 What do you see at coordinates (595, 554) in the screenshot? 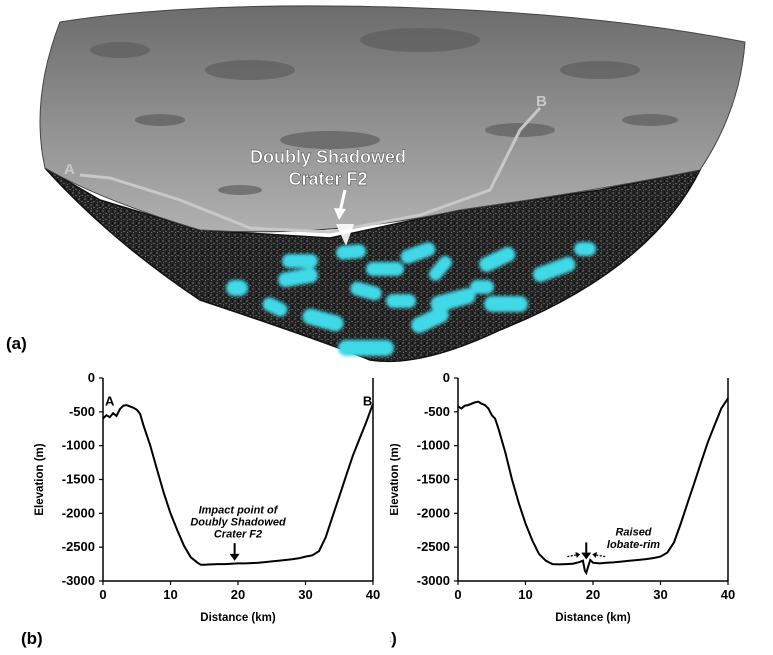
I see `rim-arrow-right-head` at bounding box center [595, 554].